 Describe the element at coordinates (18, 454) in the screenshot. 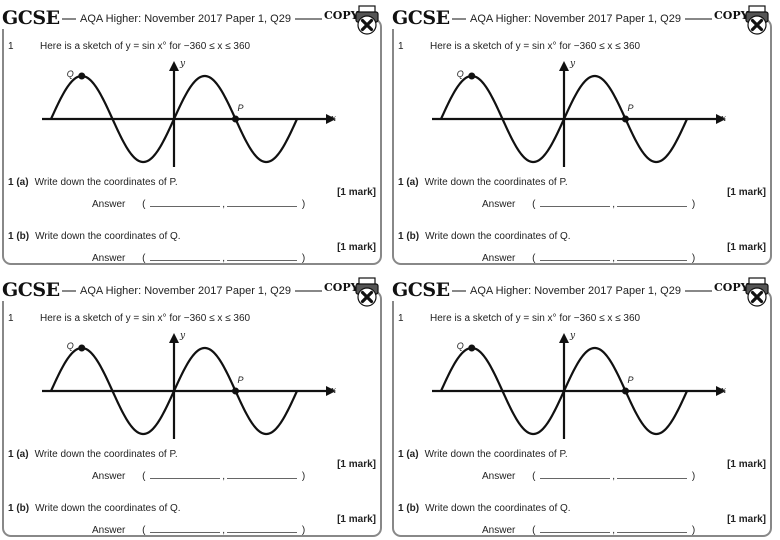

I see `part-a-number: 1 (a)` at that location.